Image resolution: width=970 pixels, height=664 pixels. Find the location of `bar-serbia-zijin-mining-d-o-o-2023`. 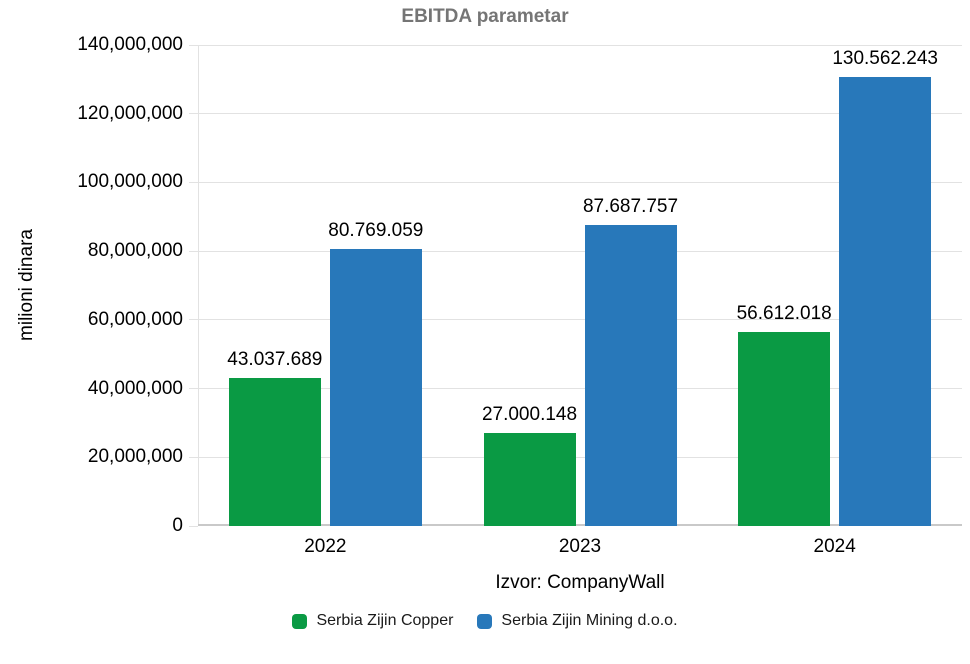

bar-serbia-zijin-mining-d-o-o-2023 is located at coordinates (630, 375).